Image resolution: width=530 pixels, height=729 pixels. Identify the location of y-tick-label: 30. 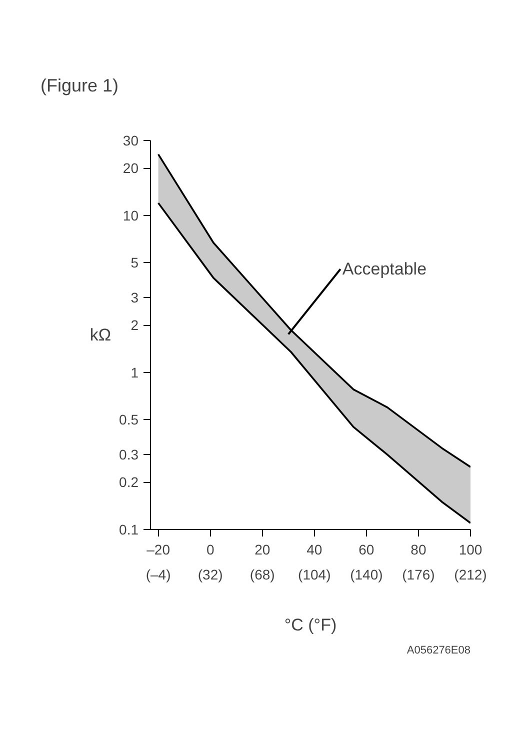
(130, 140).